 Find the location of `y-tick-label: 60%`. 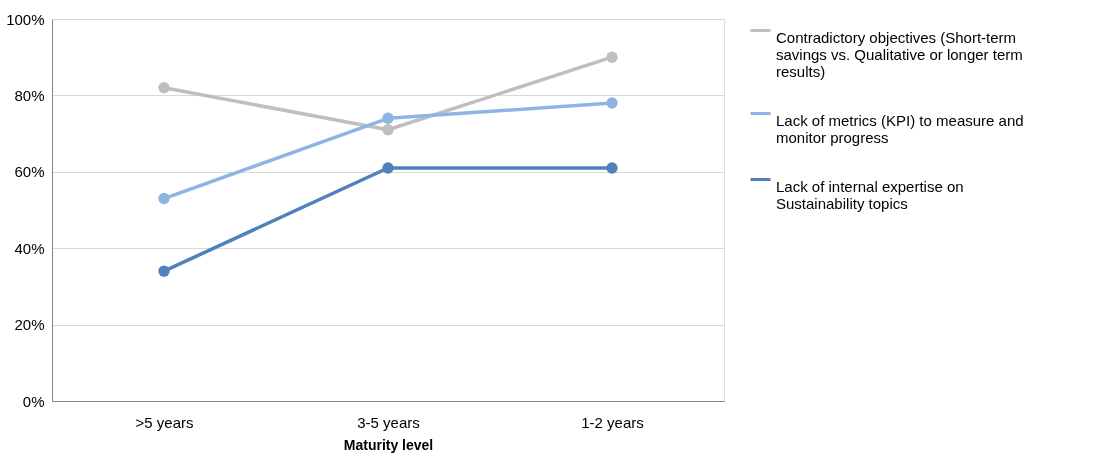

y-tick-label: 60% is located at coordinates (29, 172).